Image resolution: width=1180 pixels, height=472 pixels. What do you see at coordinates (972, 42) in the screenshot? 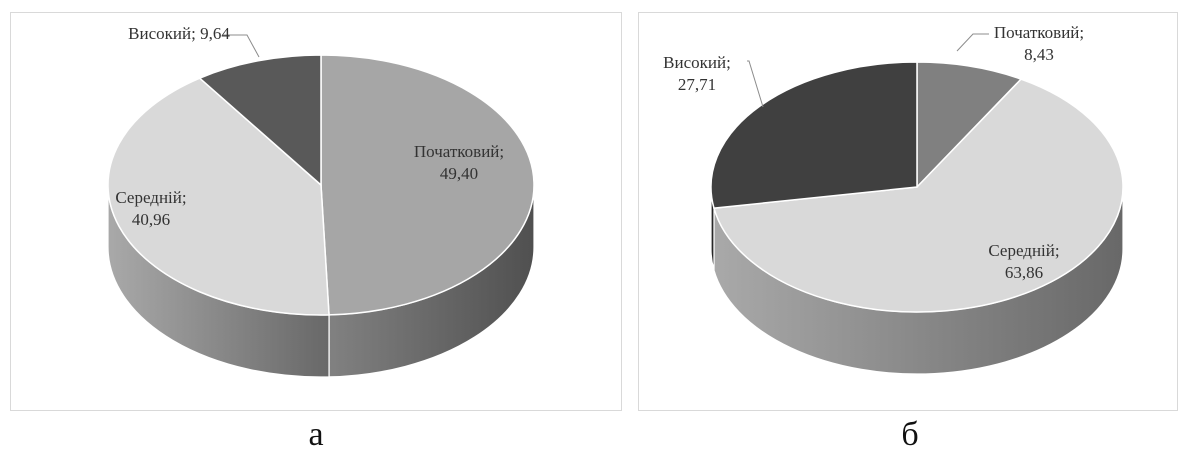
I see `leader-line-початковий` at bounding box center [972, 42].